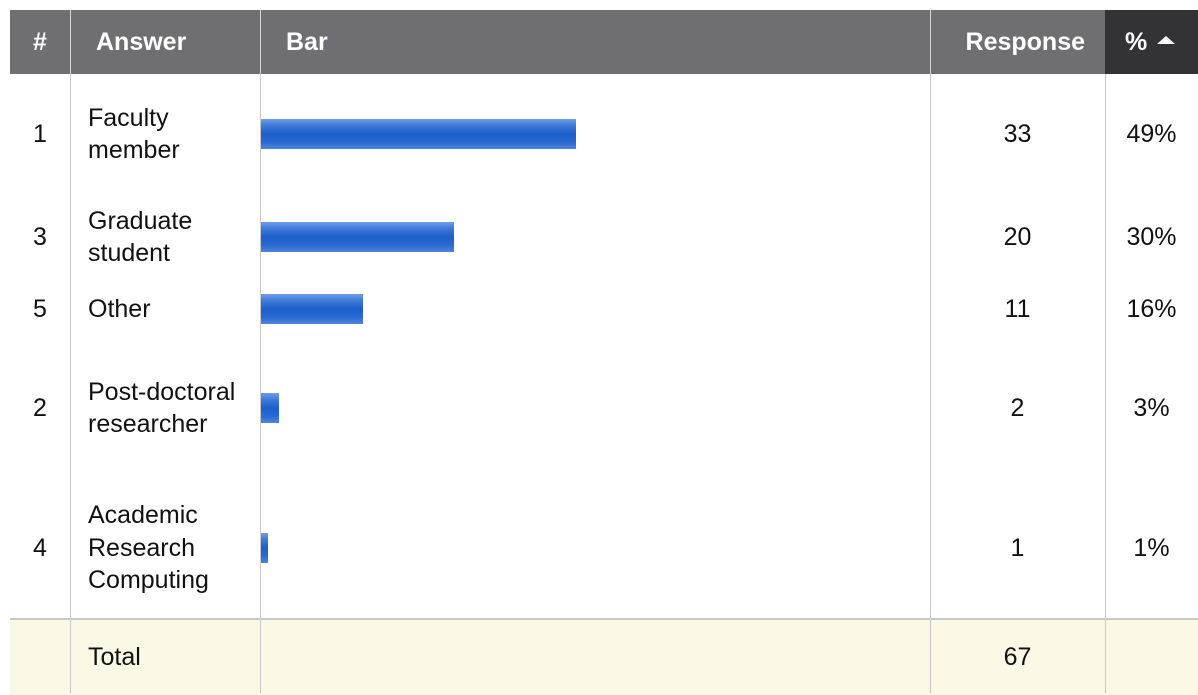 This screenshot has height=695, width=1198. Describe the element at coordinates (1151, 407) in the screenshot. I see `row-percent: 3%` at that location.